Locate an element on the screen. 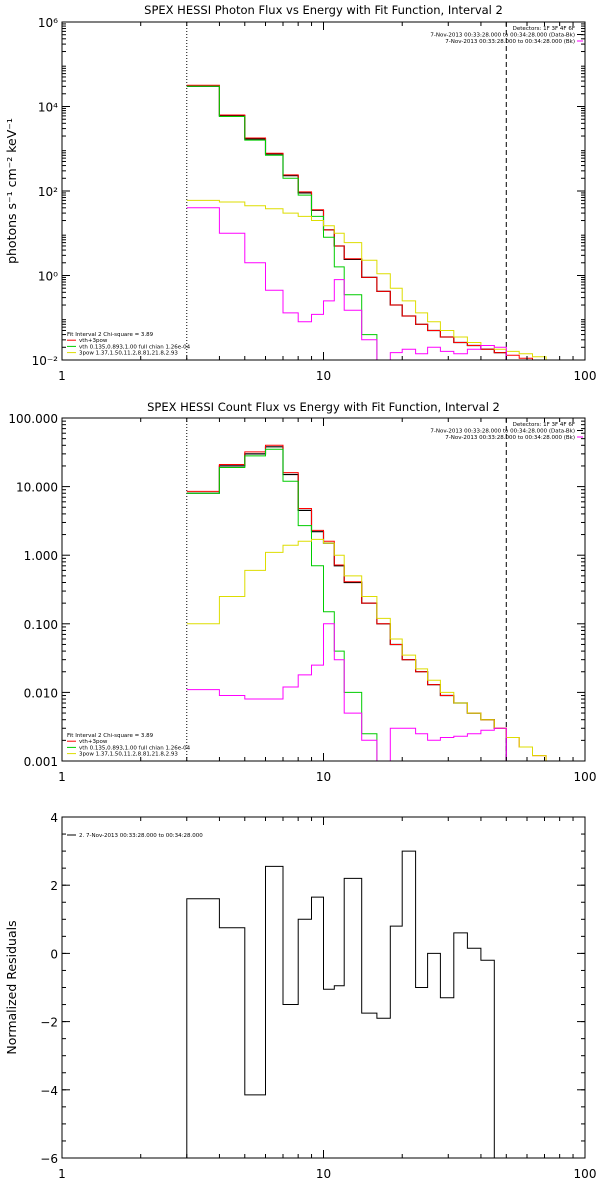  y-tick-label: −2 is located at coordinates (49, 1023).